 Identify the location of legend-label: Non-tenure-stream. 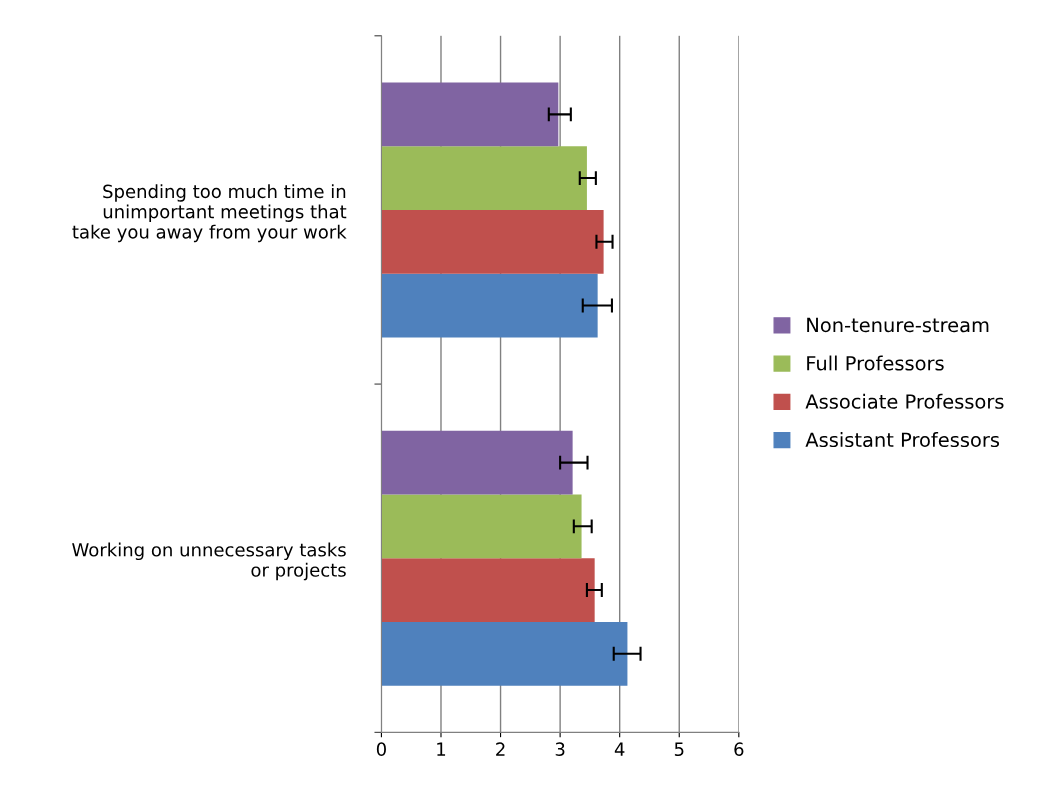
(898, 325).